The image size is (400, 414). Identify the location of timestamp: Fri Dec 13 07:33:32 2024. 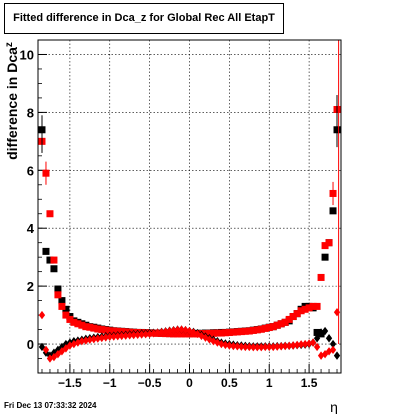
(50, 405).